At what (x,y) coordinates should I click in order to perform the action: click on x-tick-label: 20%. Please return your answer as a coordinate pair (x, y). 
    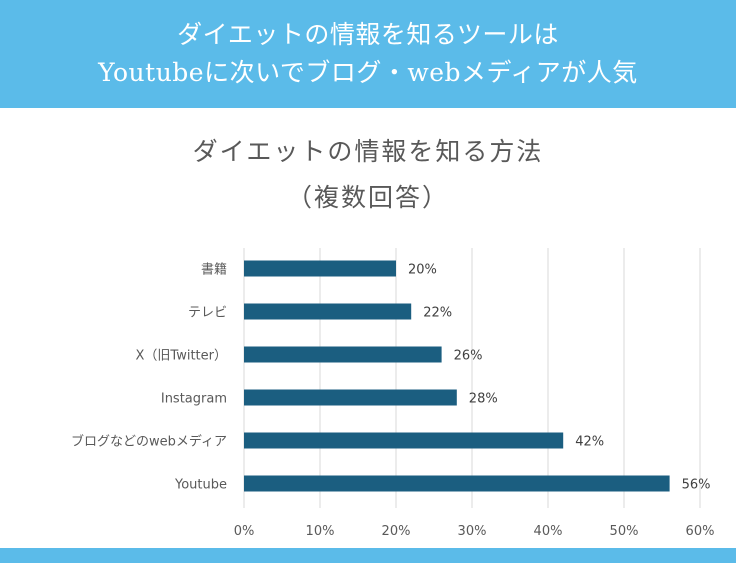
    Looking at the image, I should click on (396, 531).